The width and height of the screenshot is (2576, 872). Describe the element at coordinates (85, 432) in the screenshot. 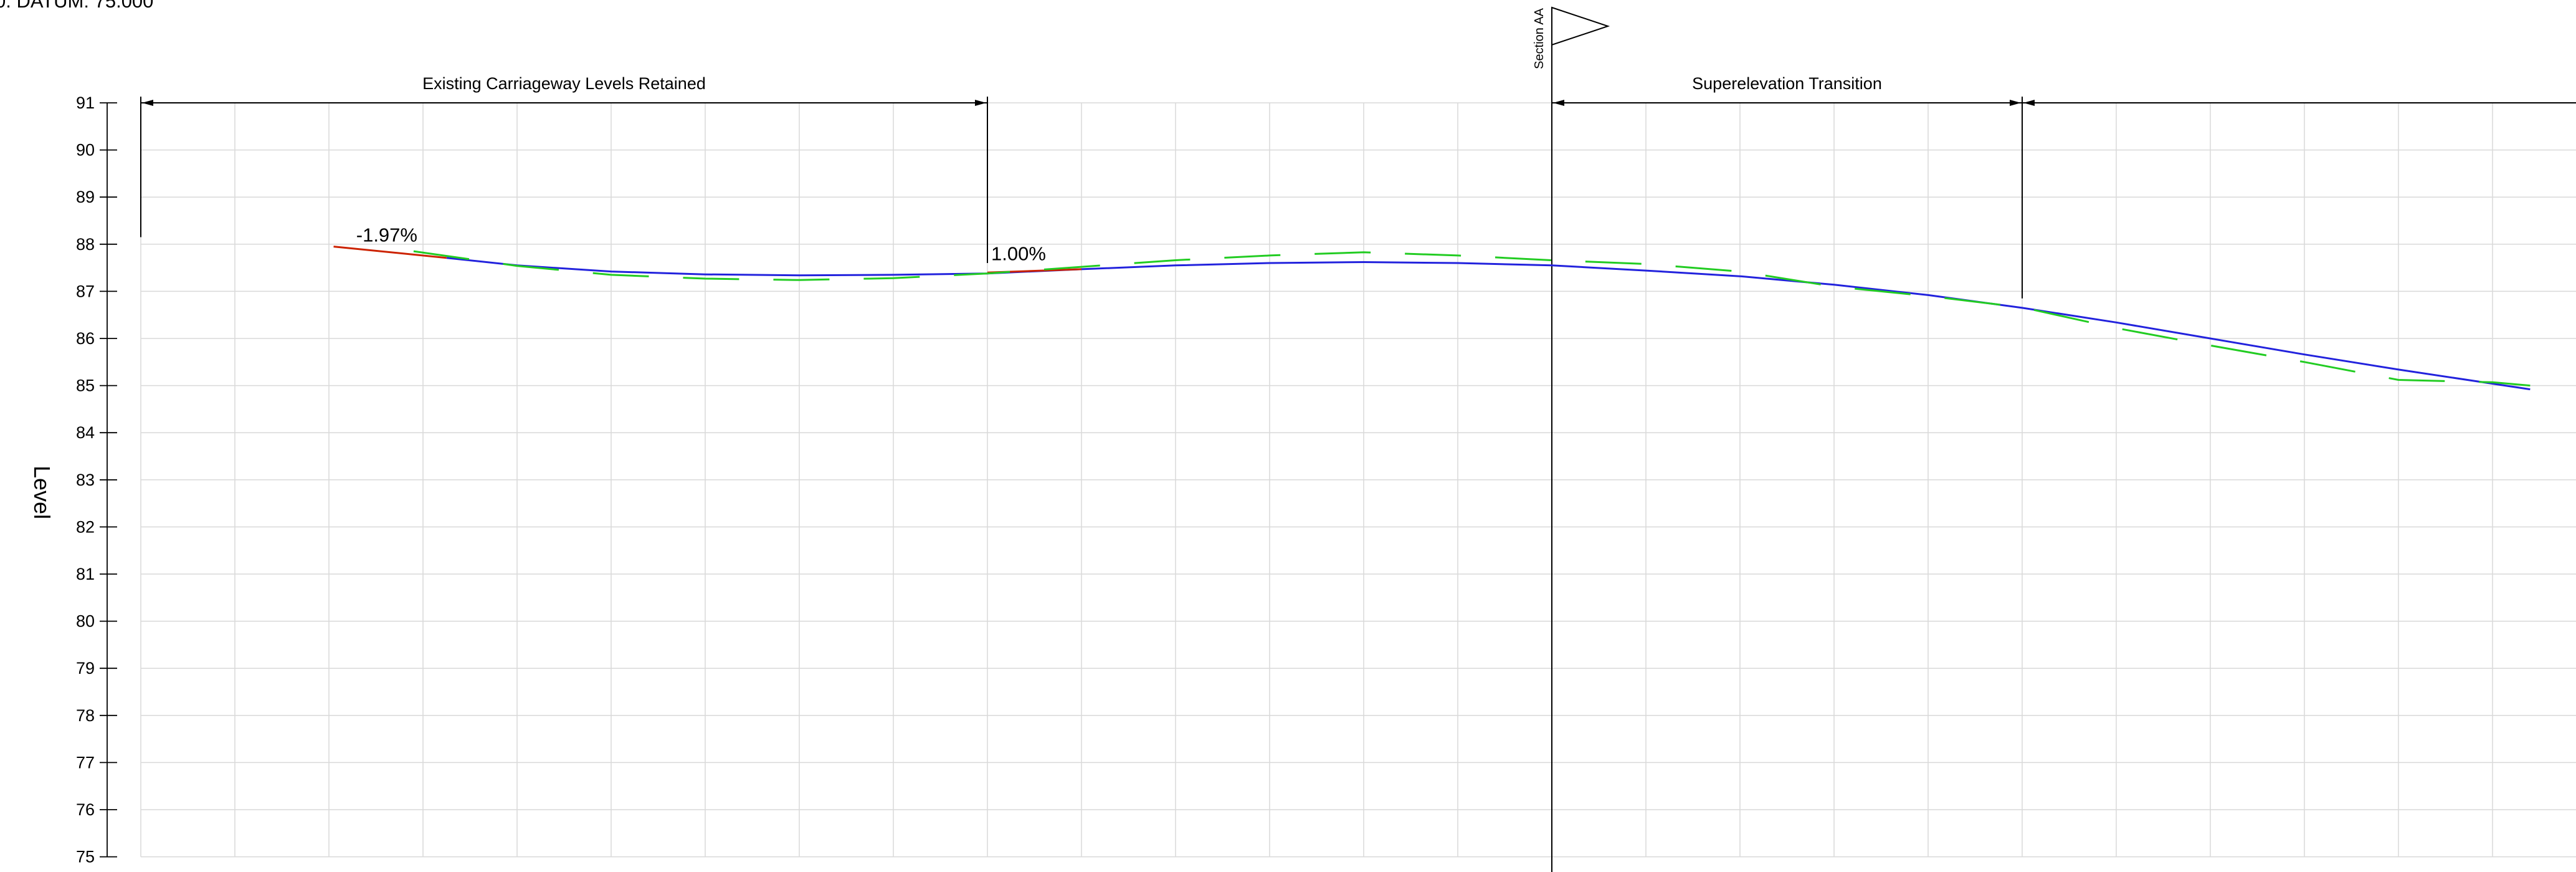

I see `y-tick-label: 84` at that location.